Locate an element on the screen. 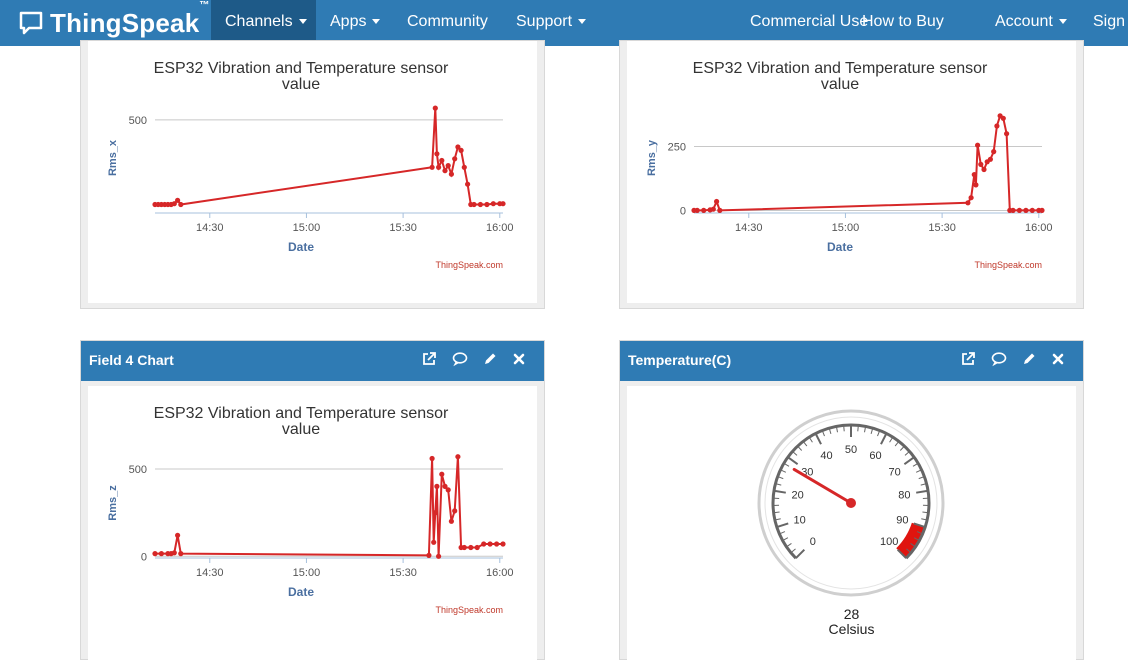  gauge-tick-label: 40 is located at coordinates (826, 456).